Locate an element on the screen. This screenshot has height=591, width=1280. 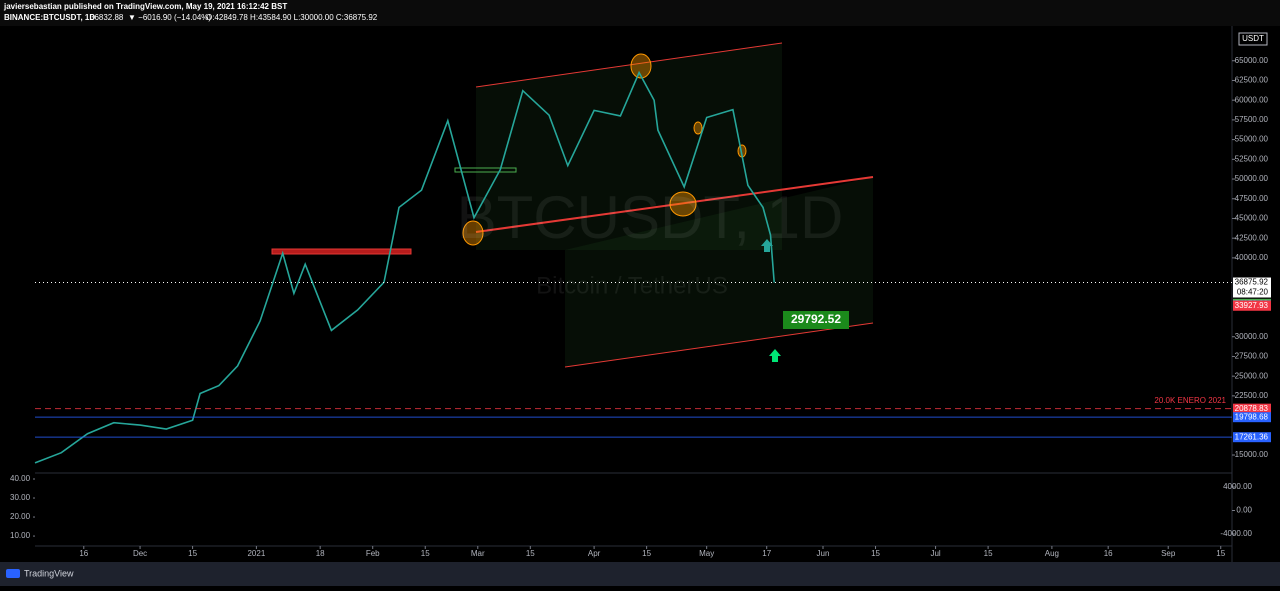
currency: USDT is located at coordinates (1253, 38).